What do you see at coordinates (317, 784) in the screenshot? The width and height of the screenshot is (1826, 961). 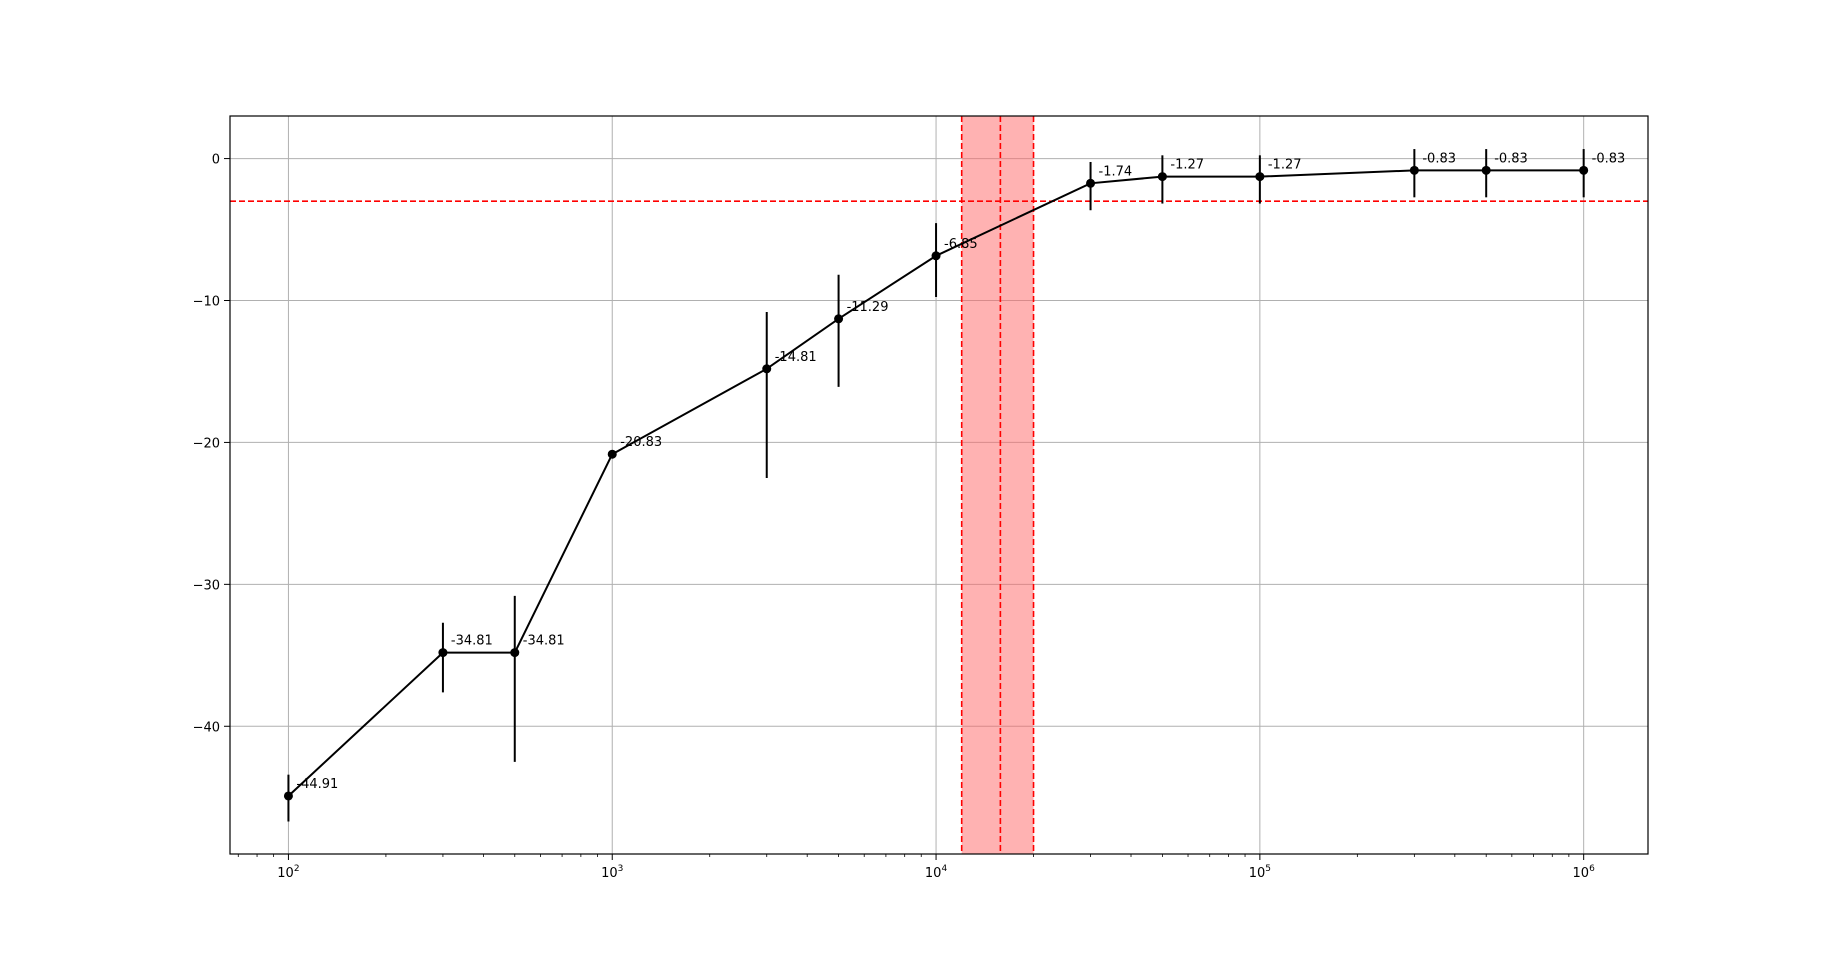 I see `data-label: -44.91` at bounding box center [317, 784].